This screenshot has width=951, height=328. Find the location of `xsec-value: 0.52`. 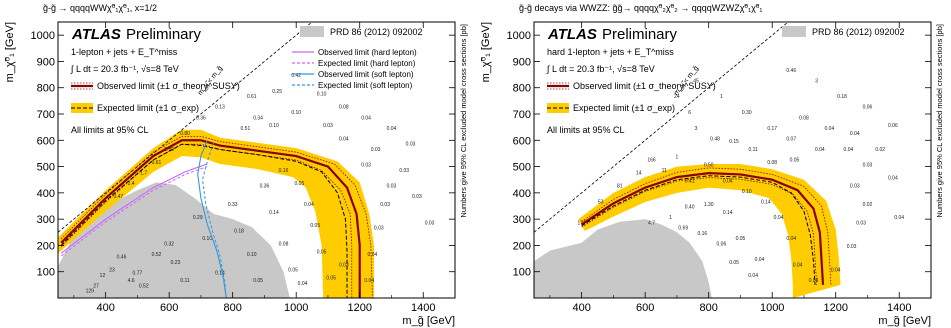

xsec-value: 0.52 is located at coordinates (144, 286).